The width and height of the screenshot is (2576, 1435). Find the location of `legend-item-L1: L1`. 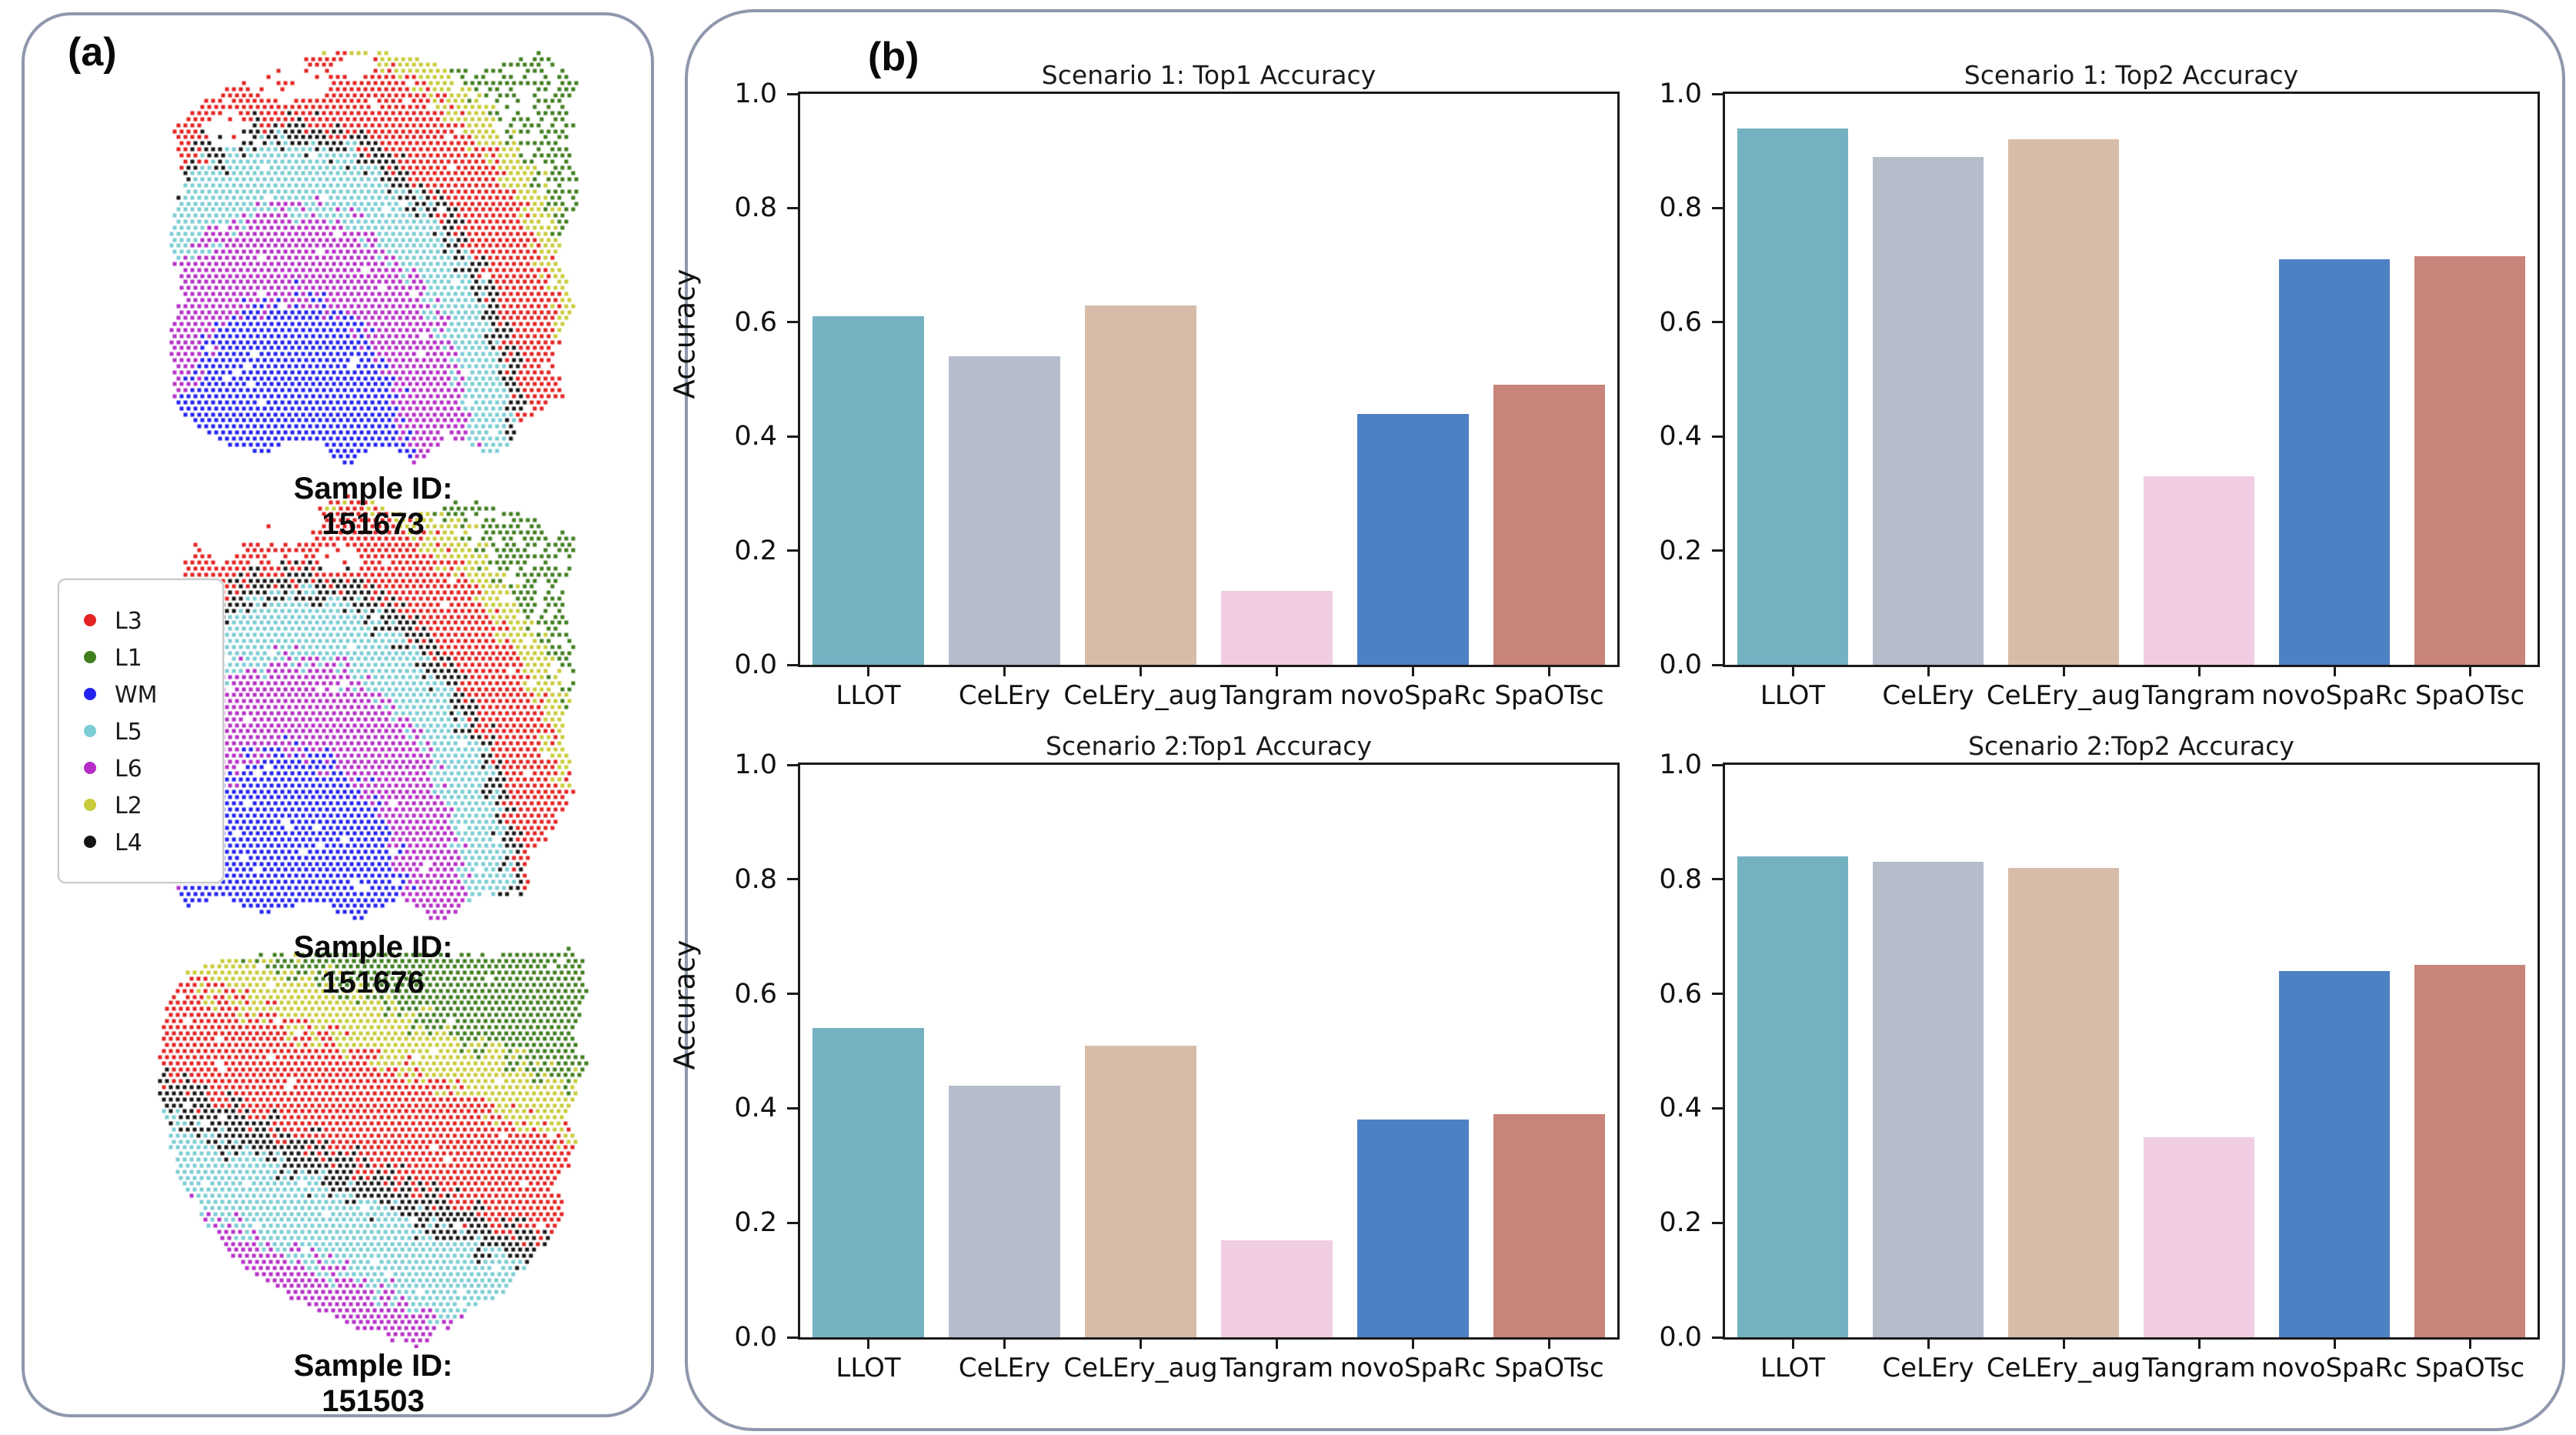

legend-item-L1: L1 is located at coordinates (140, 657).